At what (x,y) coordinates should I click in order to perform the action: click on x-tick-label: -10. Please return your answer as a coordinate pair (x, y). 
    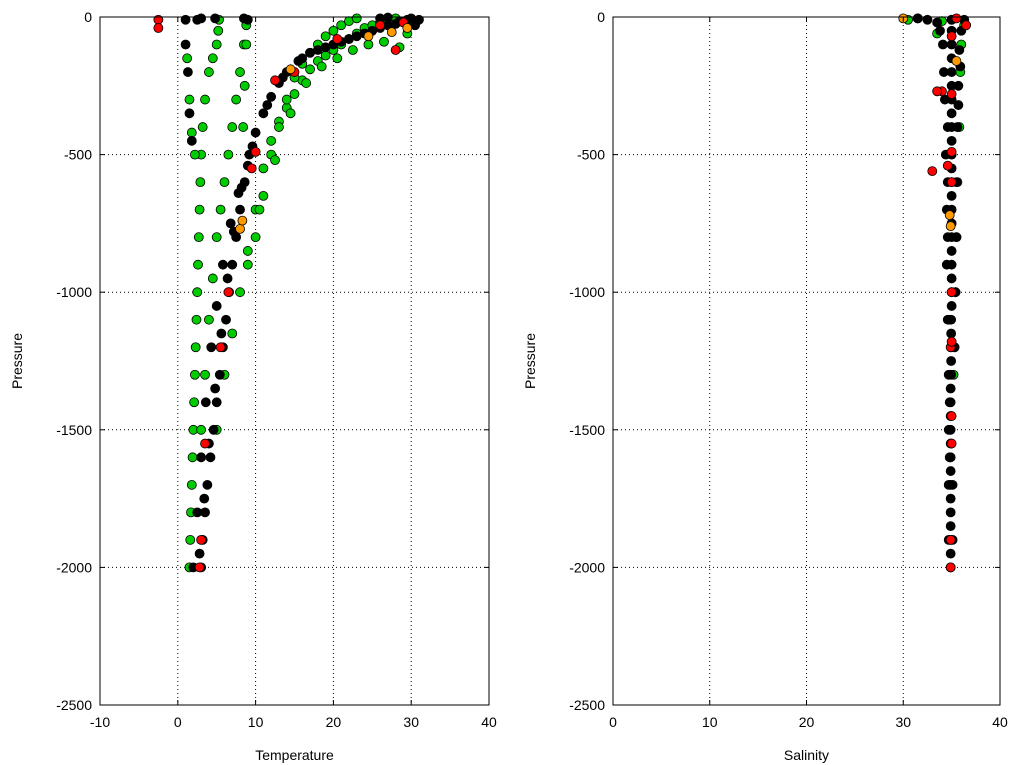
    Looking at the image, I should click on (100, 722).